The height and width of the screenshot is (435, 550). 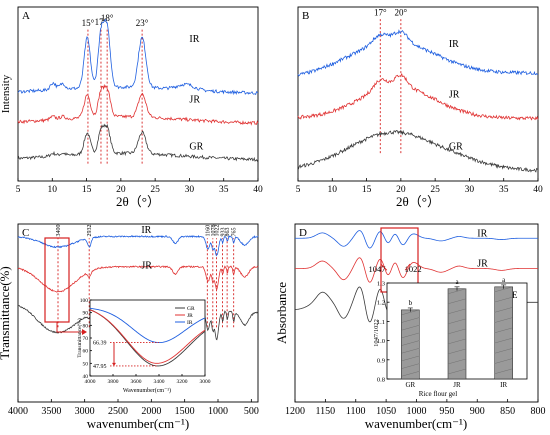 I want to click on panel-d-ylabel: Absorbance, so click(x=281, y=313).